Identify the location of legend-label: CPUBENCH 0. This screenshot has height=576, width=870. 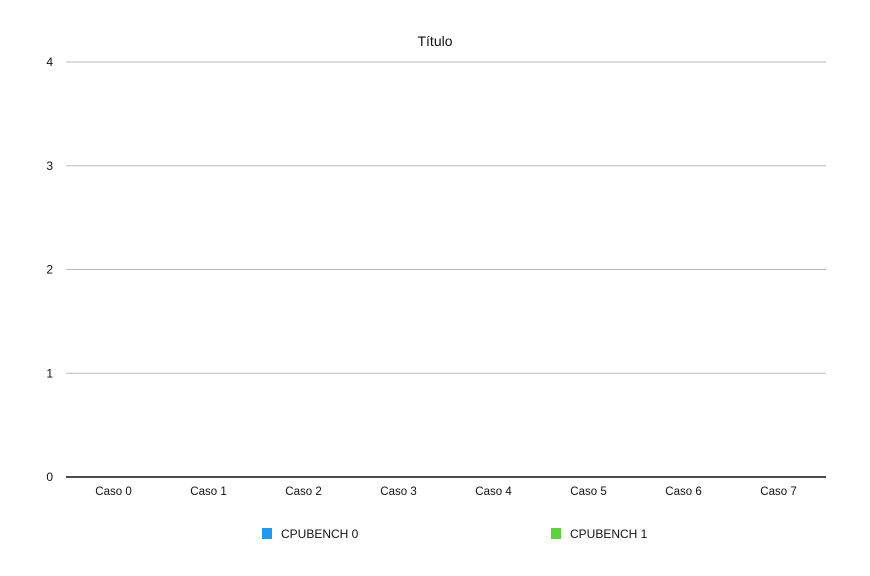
(320, 534).